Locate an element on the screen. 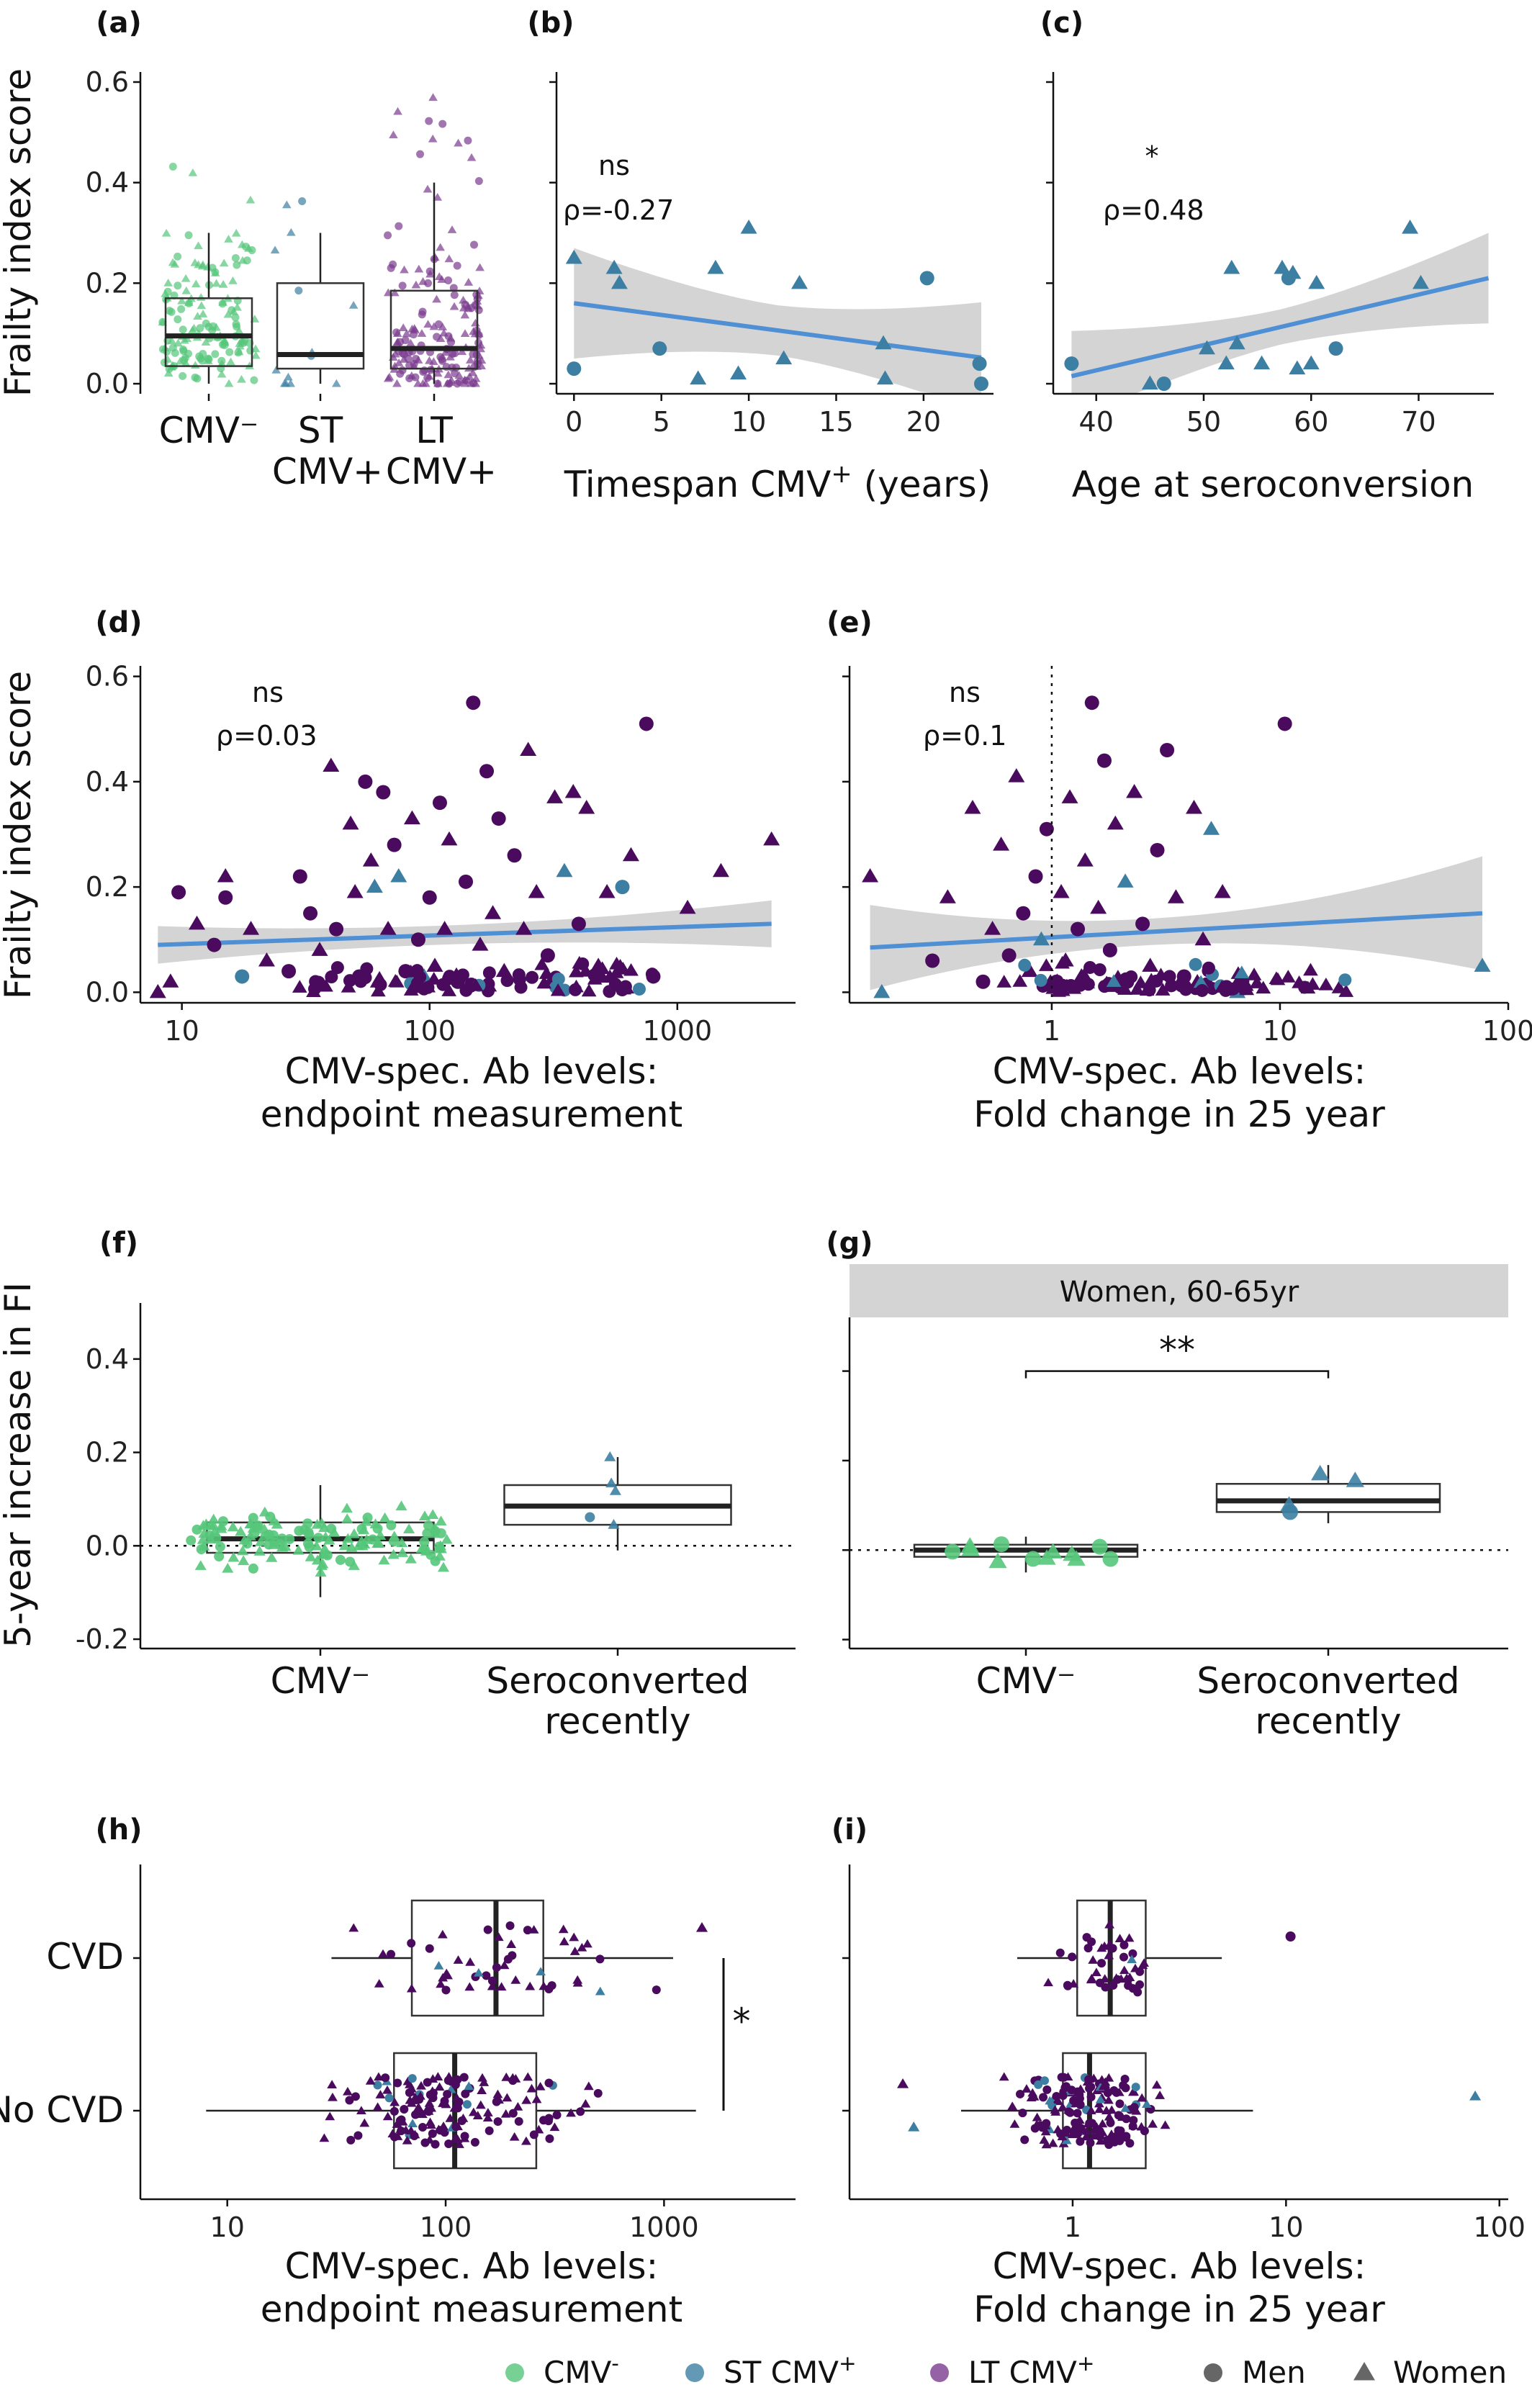 The image size is (1532, 2408). y-category-label: CVD is located at coordinates (85, 1957).